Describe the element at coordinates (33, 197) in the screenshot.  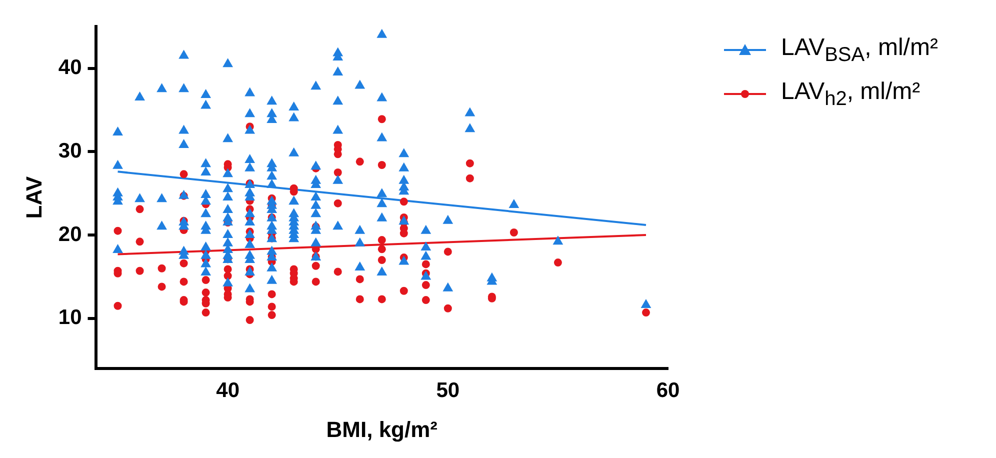
I see `y-axis-title: LAV` at that location.